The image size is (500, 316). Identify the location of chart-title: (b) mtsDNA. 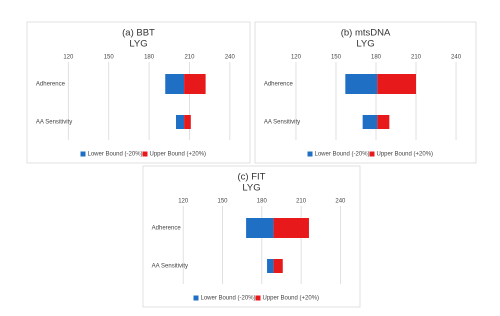
(366, 33).